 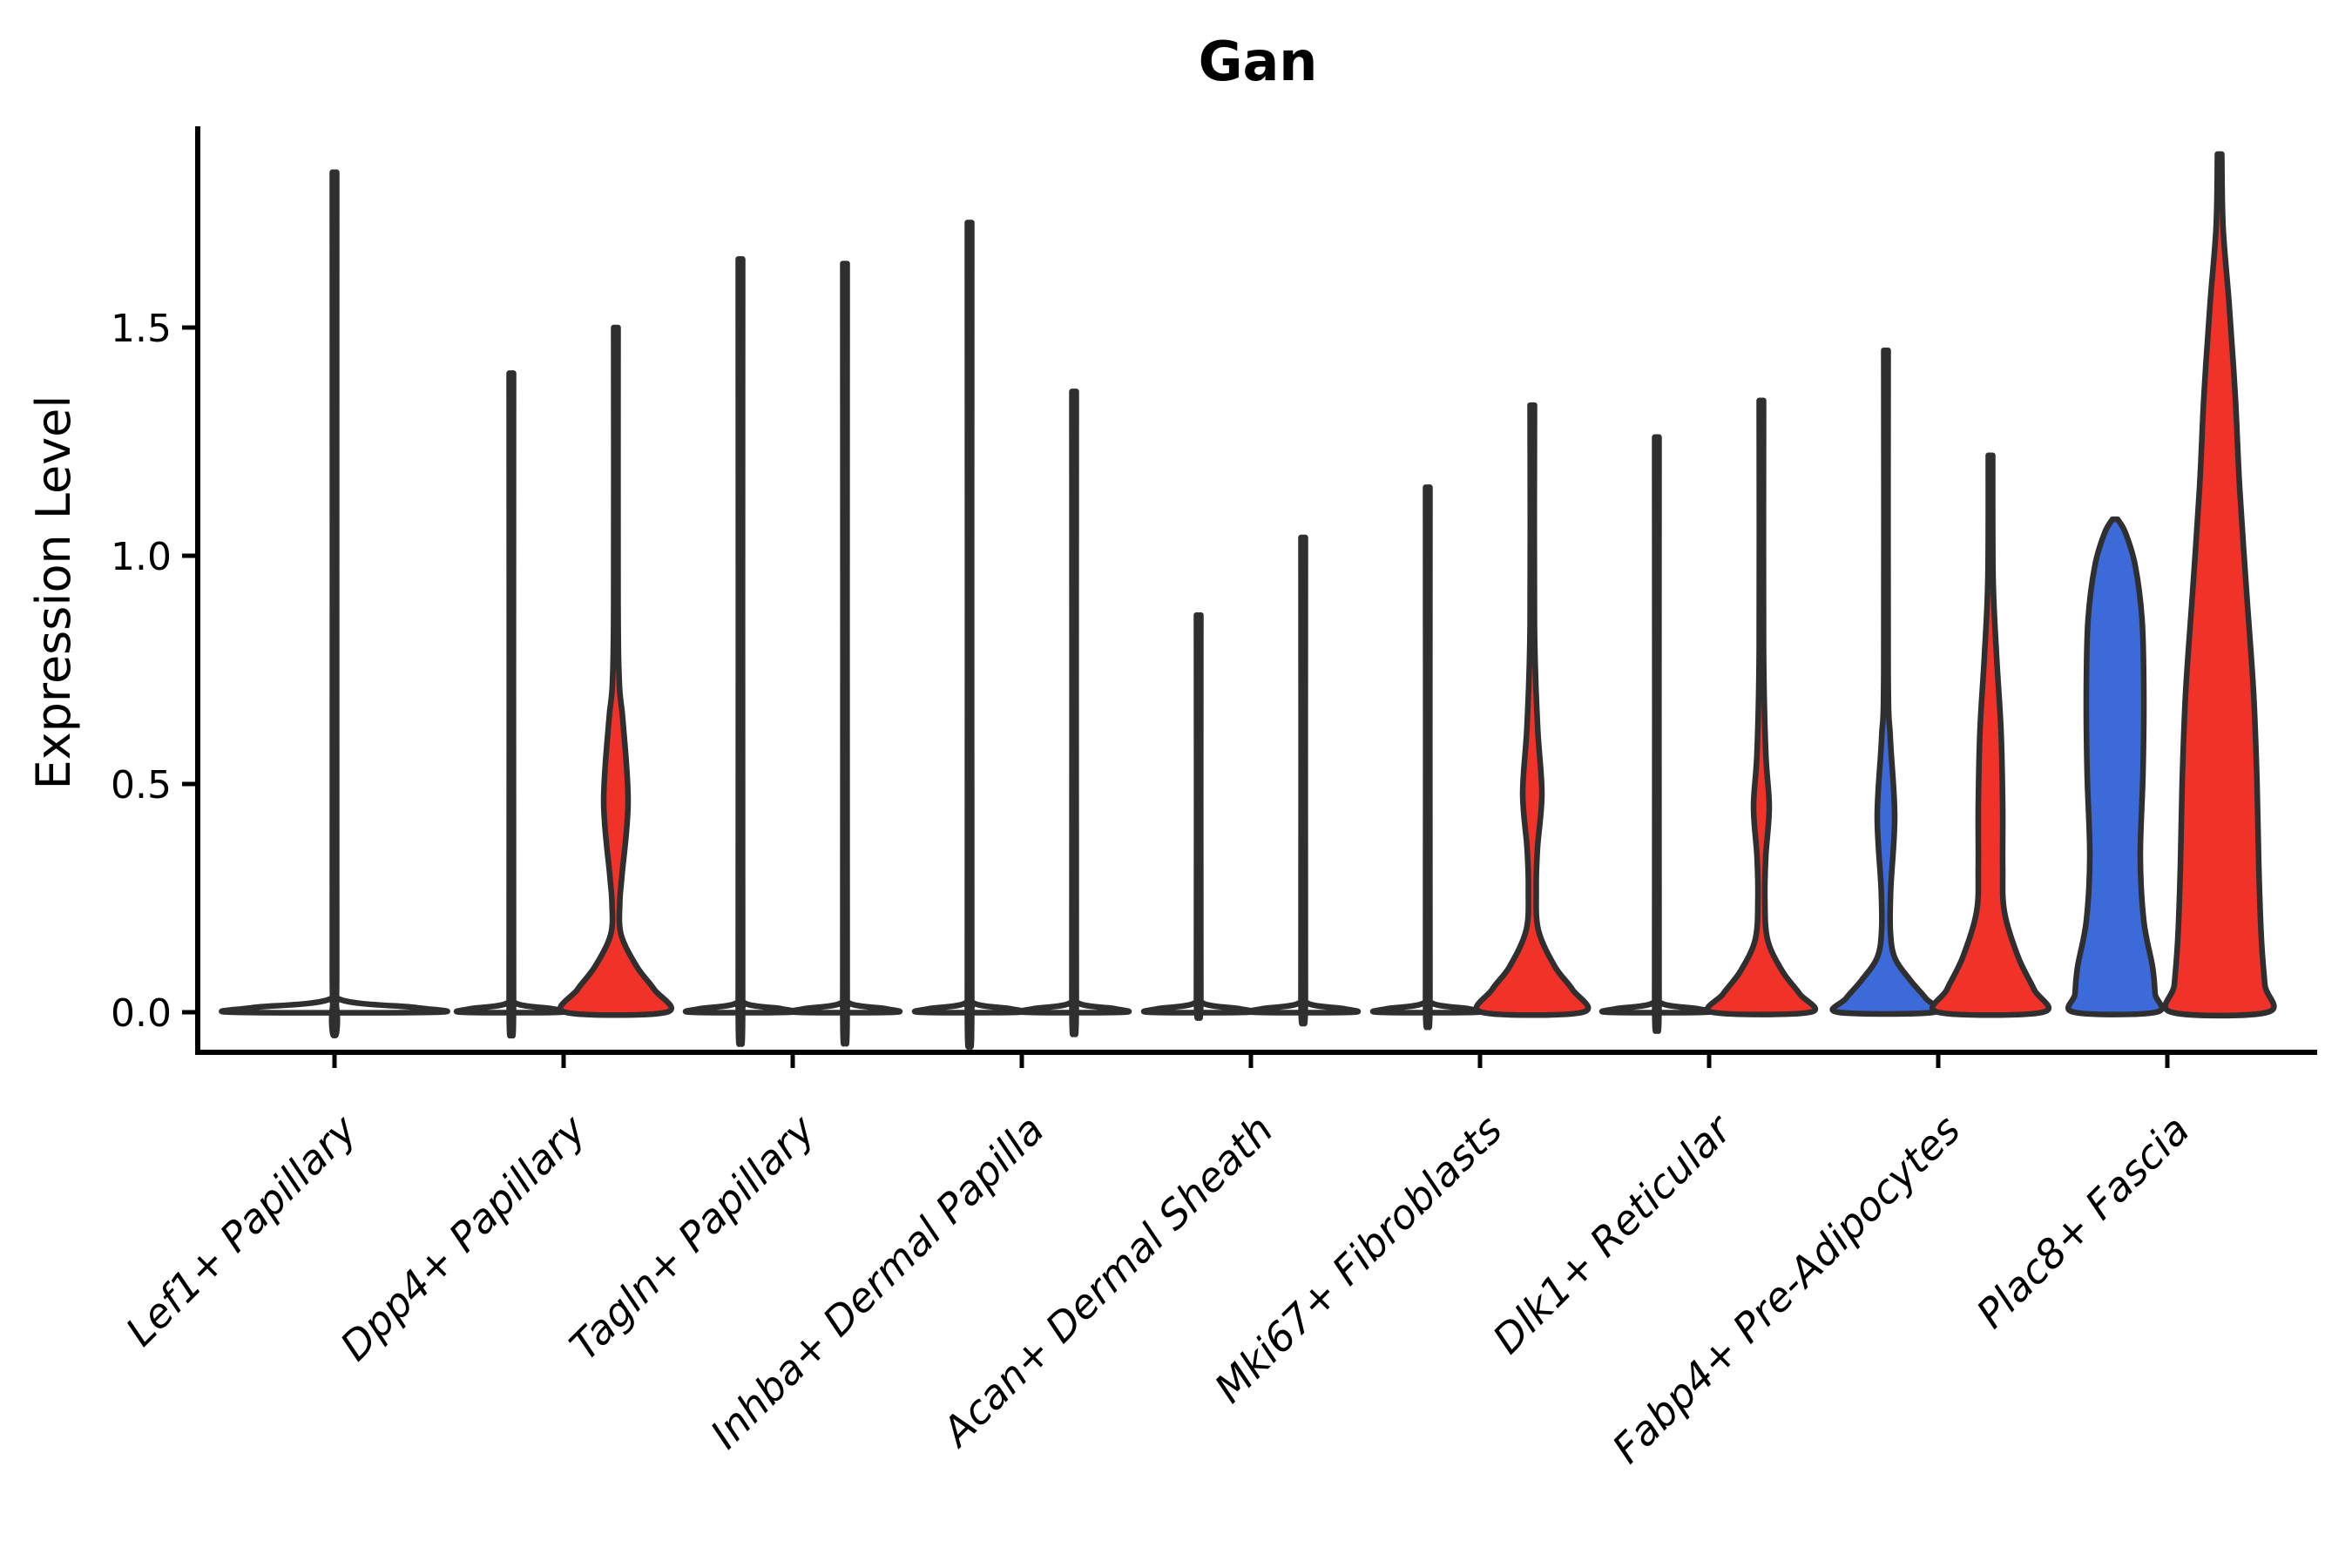 What do you see at coordinates (2115, 766) in the screenshot?
I see `violin-plac8-left` at bounding box center [2115, 766].